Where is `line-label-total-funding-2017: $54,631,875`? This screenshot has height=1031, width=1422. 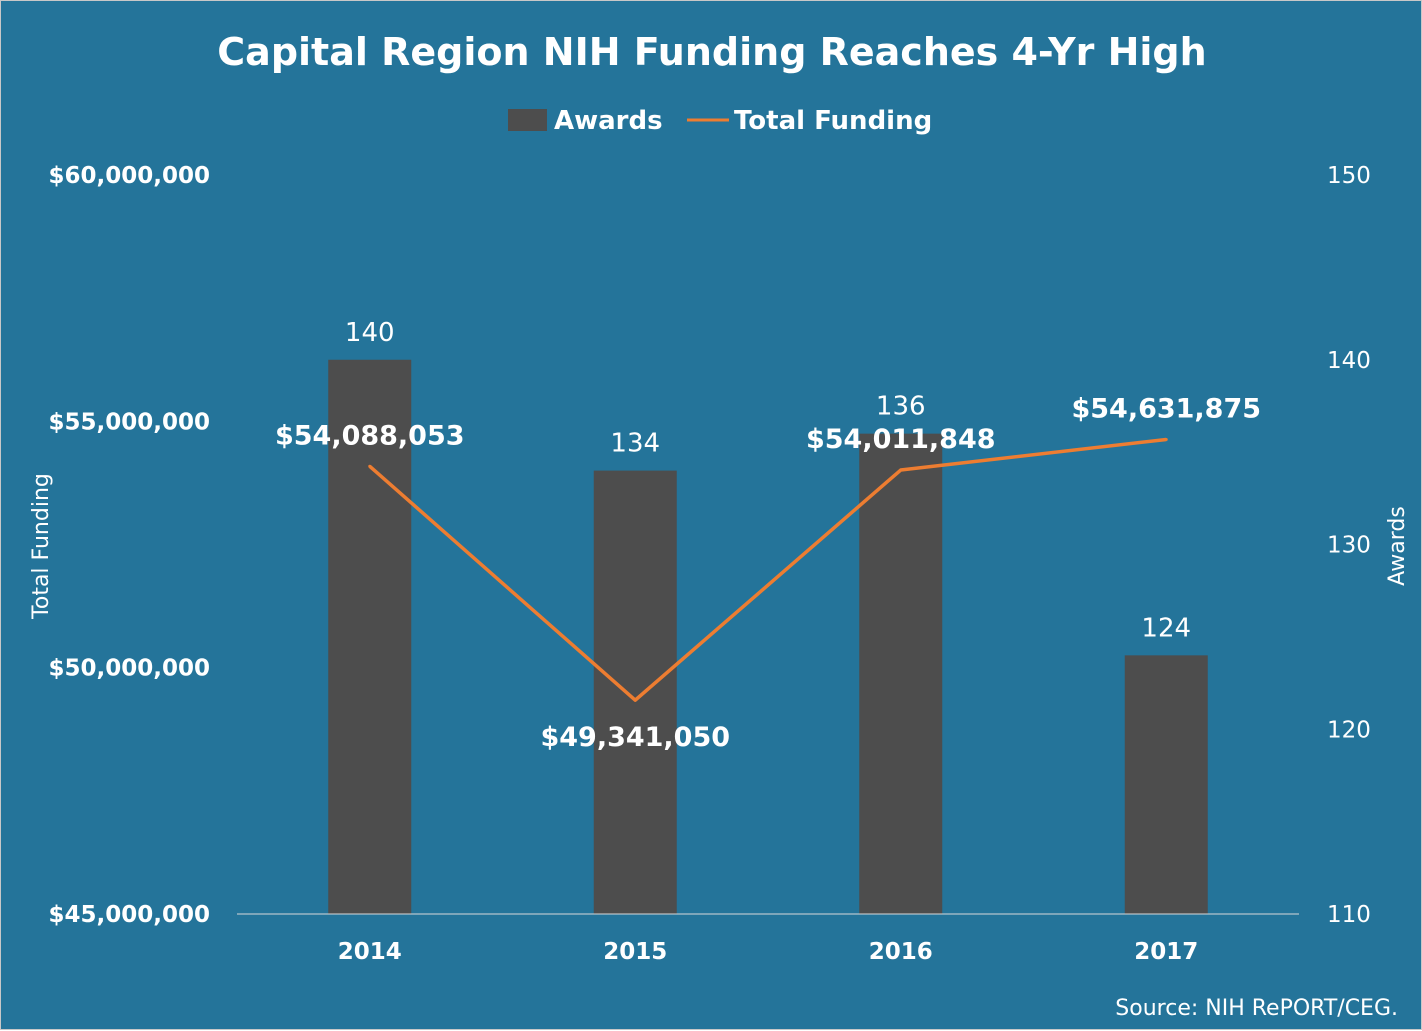
line-label-total-funding-2017: $54,631,875 is located at coordinates (1166, 408).